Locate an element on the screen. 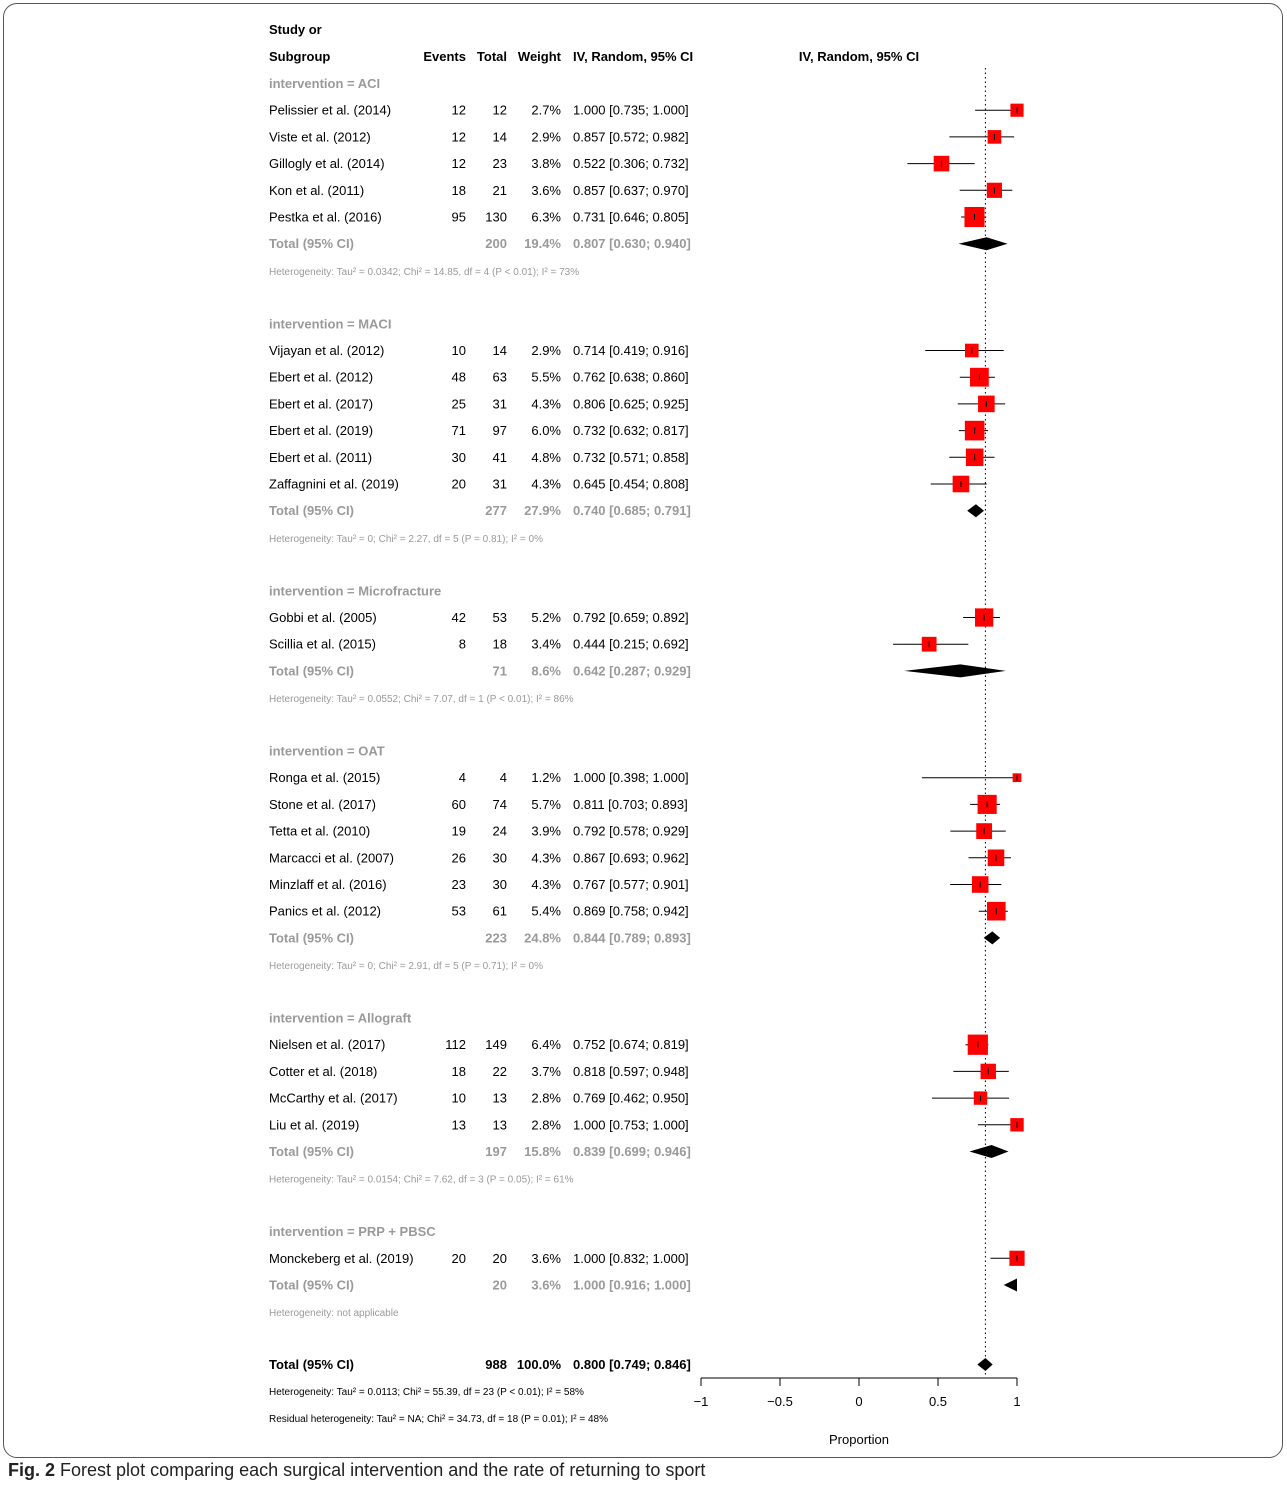 The height and width of the screenshot is (1487, 1287). study-weight: 6.3% is located at coordinates (546, 217).